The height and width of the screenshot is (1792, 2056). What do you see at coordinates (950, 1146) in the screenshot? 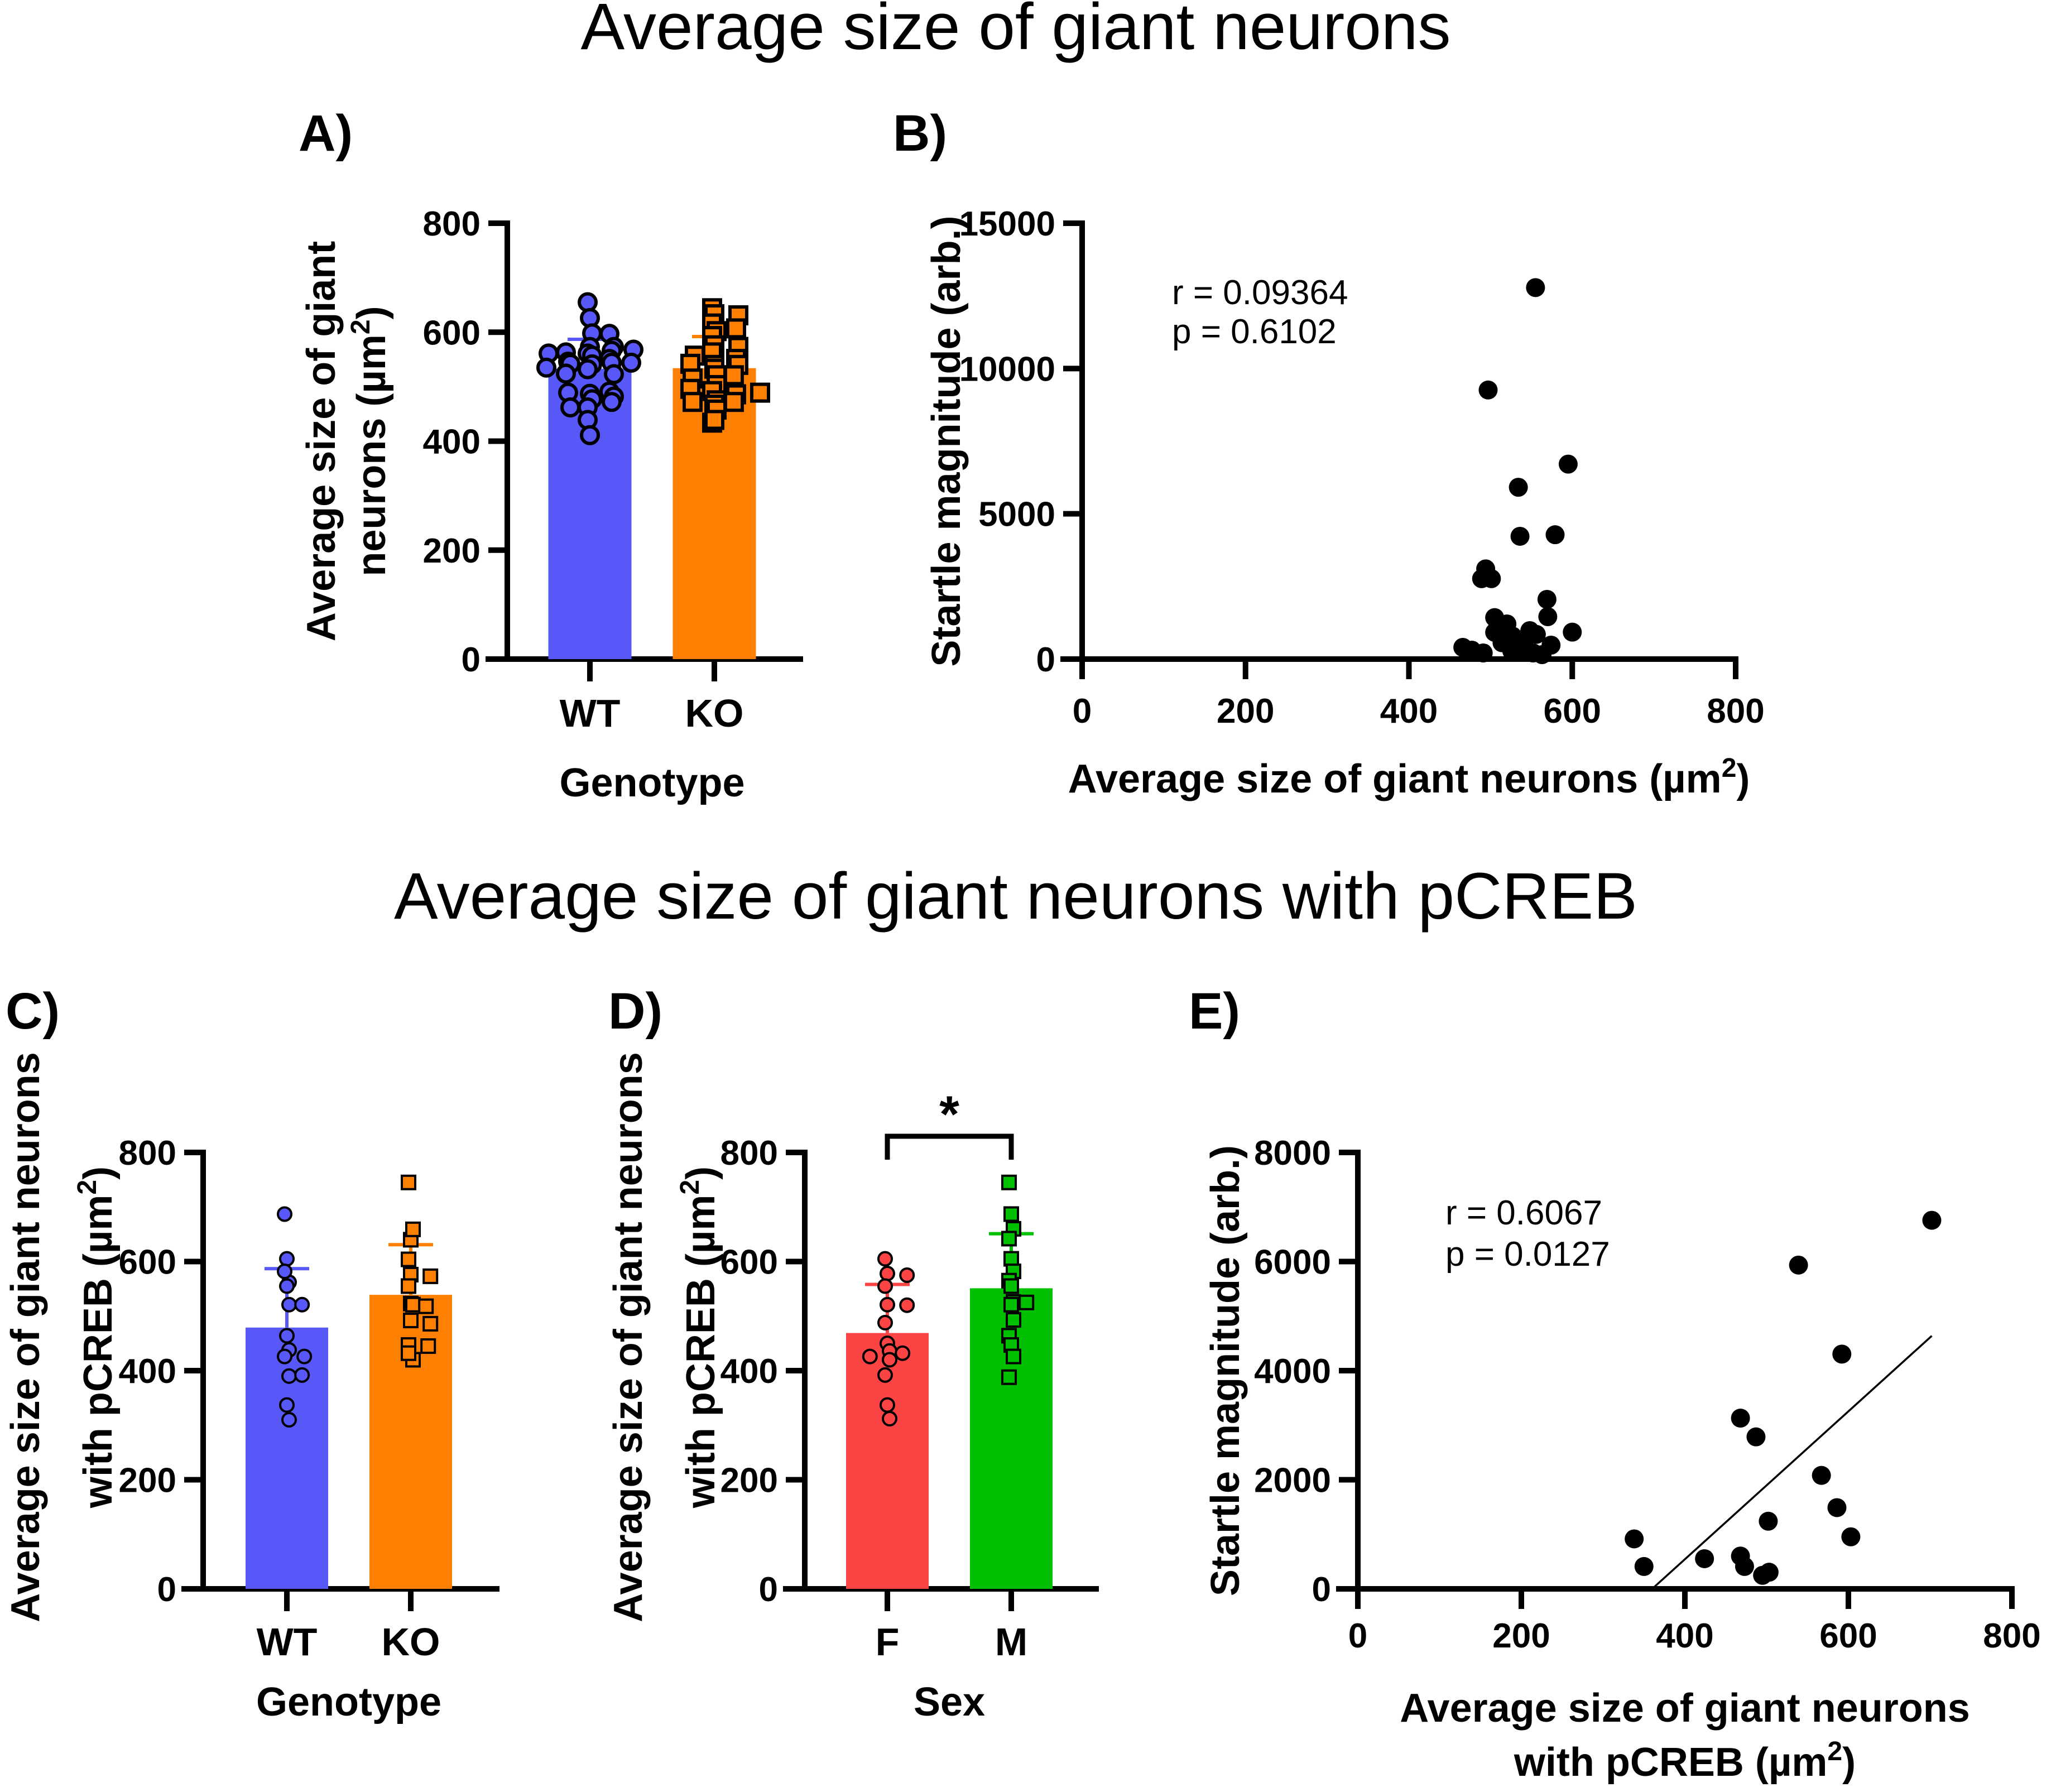
I see `significance-bracket` at bounding box center [950, 1146].